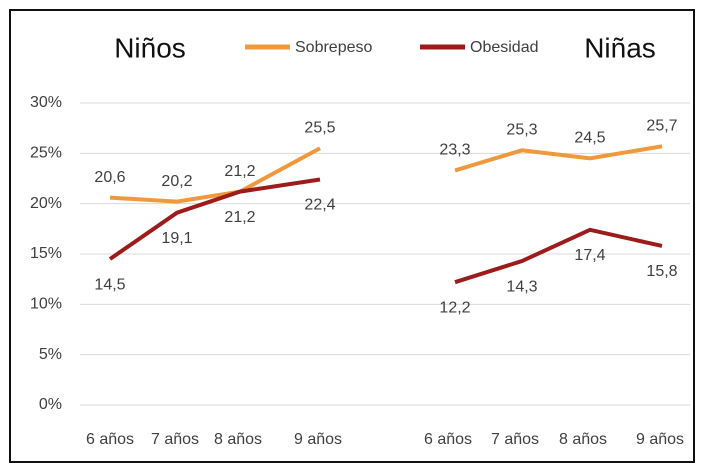  I want to click on y-tick-label: 25%, so click(46, 153).